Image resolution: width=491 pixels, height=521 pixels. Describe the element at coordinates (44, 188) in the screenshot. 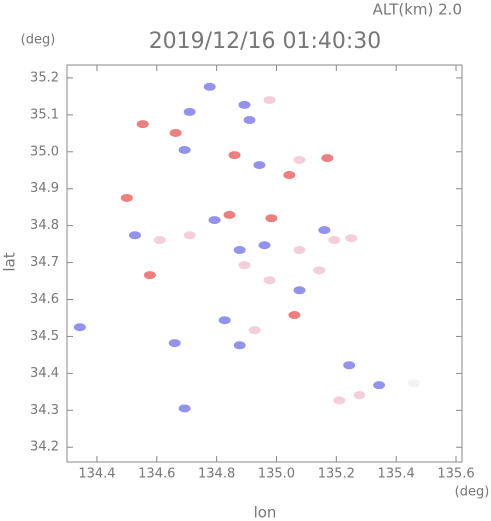

I see `y-tick-label: 34.9` at that location.